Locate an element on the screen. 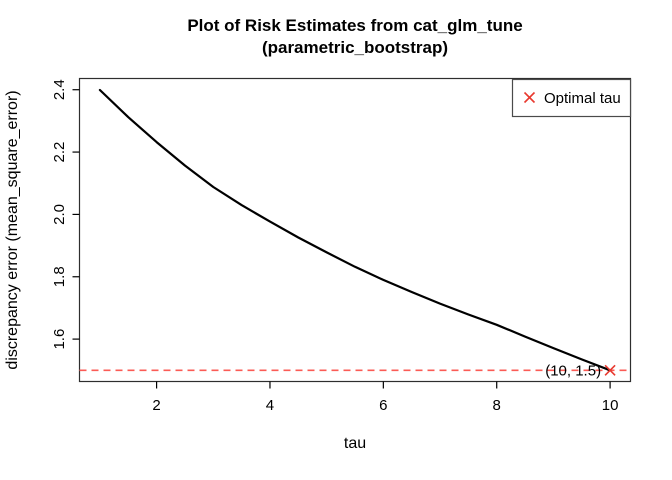  legend: Optimal tau is located at coordinates (571, 98).